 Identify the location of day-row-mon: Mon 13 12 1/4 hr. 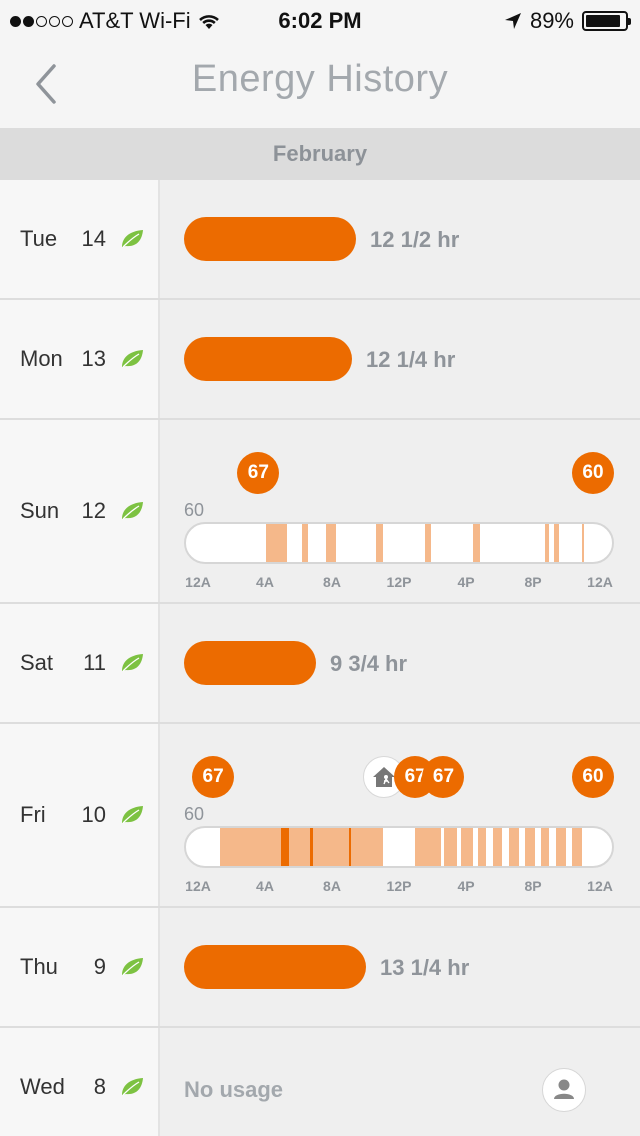
(320, 360).